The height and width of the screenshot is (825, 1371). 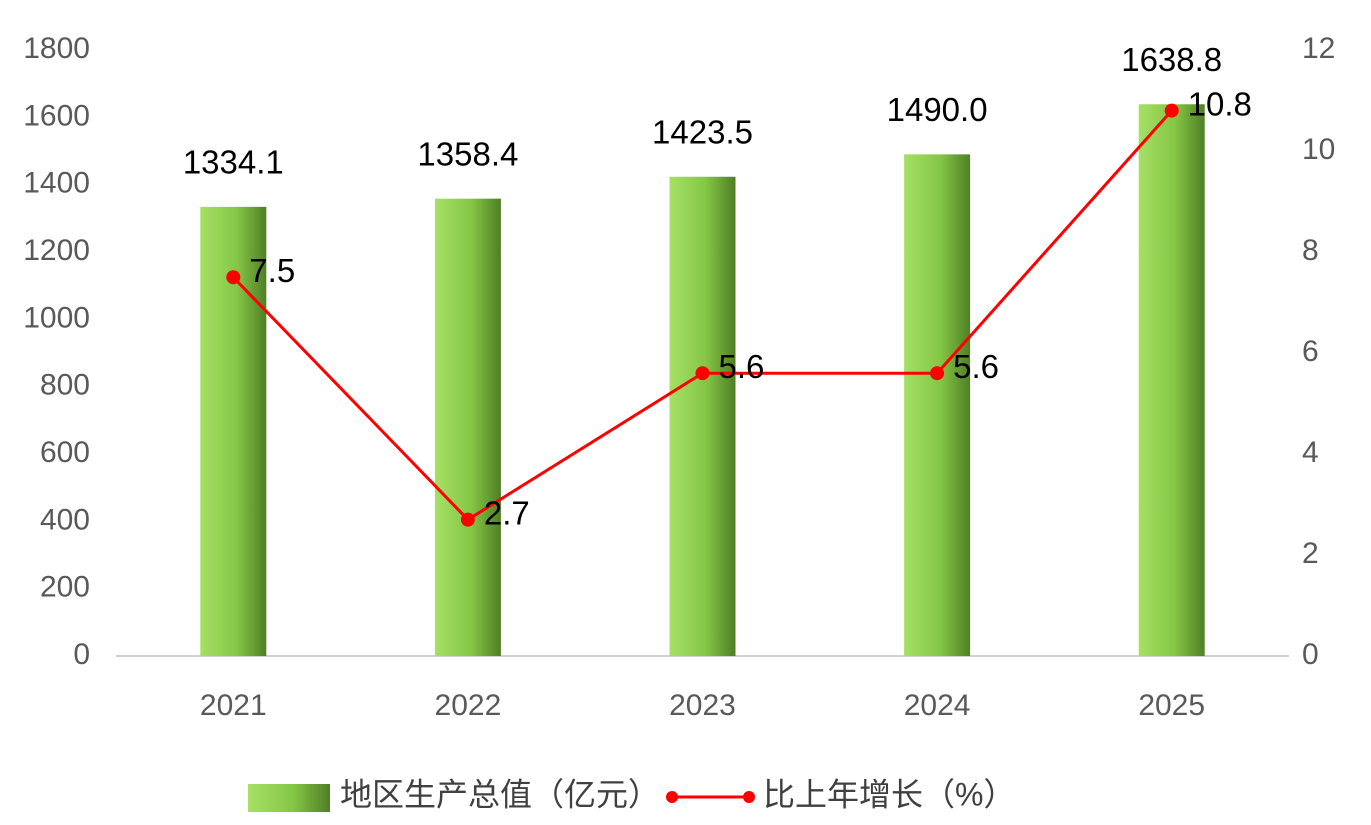 What do you see at coordinates (65, 519) in the screenshot?
I see `y-tick-label: 400` at bounding box center [65, 519].